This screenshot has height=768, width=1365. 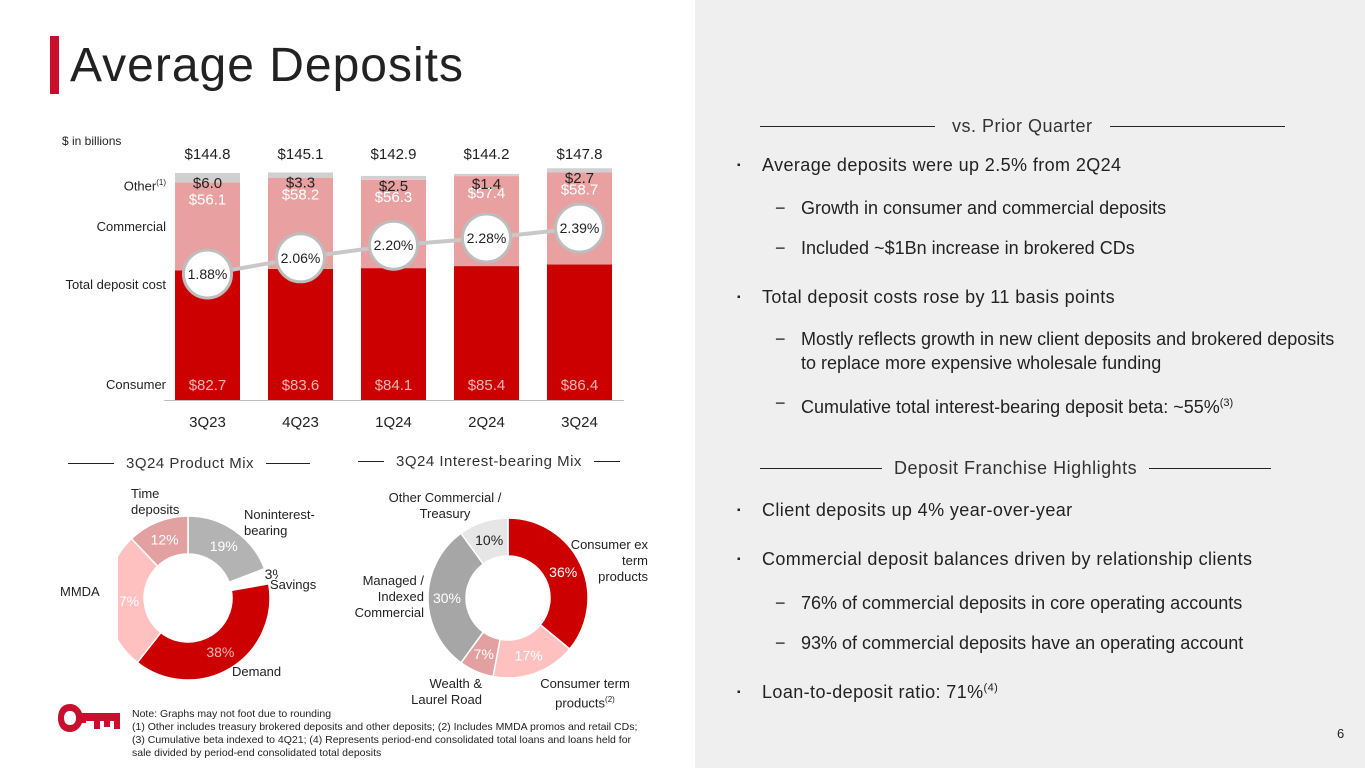 What do you see at coordinates (394, 197) in the screenshot?
I see `label-commercial-1Q24: $56.3` at bounding box center [394, 197].